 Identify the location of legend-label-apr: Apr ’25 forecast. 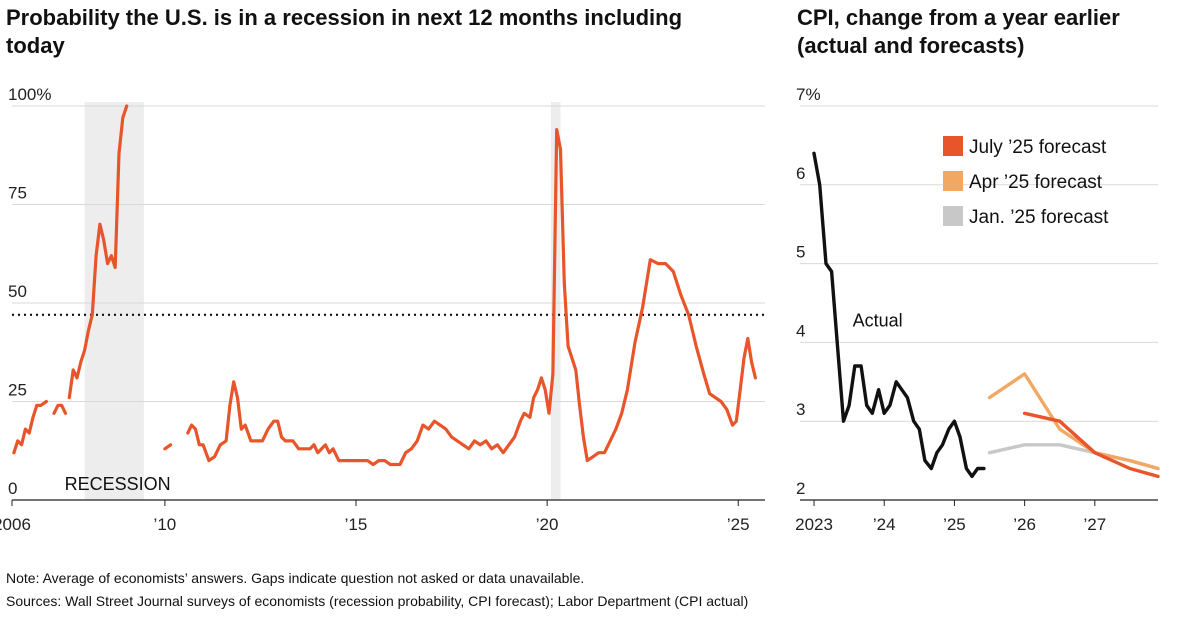
(1036, 182).